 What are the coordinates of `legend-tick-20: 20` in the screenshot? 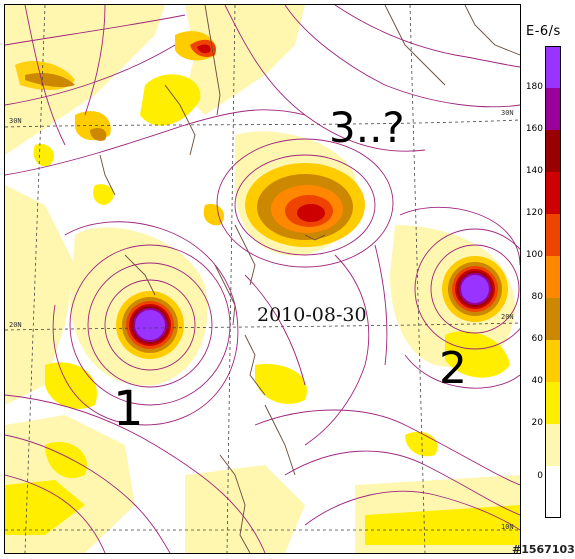 It's located at (537, 423).